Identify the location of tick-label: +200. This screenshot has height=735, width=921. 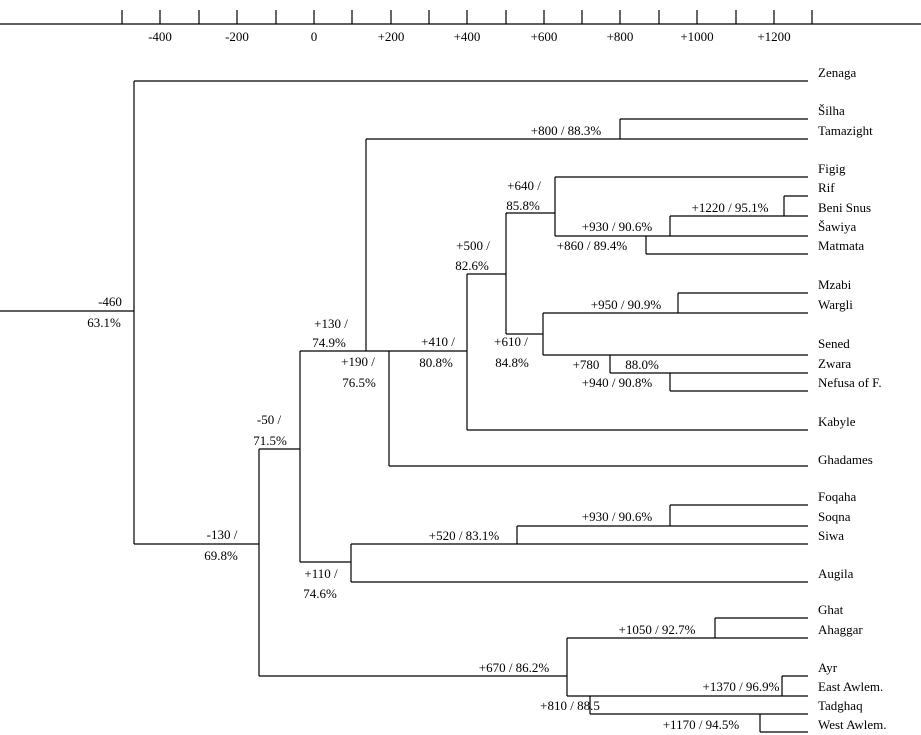
(391, 36).